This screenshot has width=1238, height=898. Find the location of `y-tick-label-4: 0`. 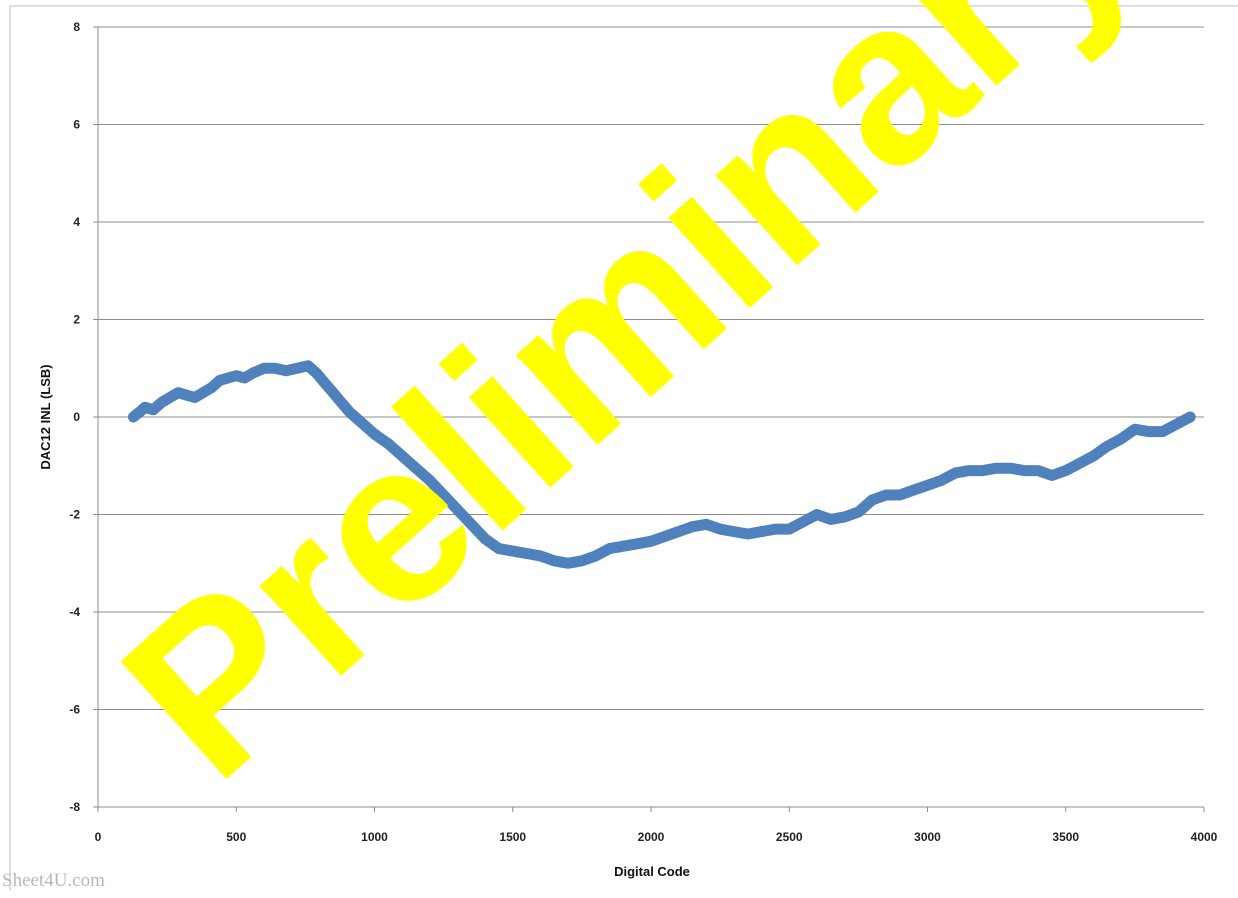

y-tick-label-4: 0 is located at coordinates (76, 417).